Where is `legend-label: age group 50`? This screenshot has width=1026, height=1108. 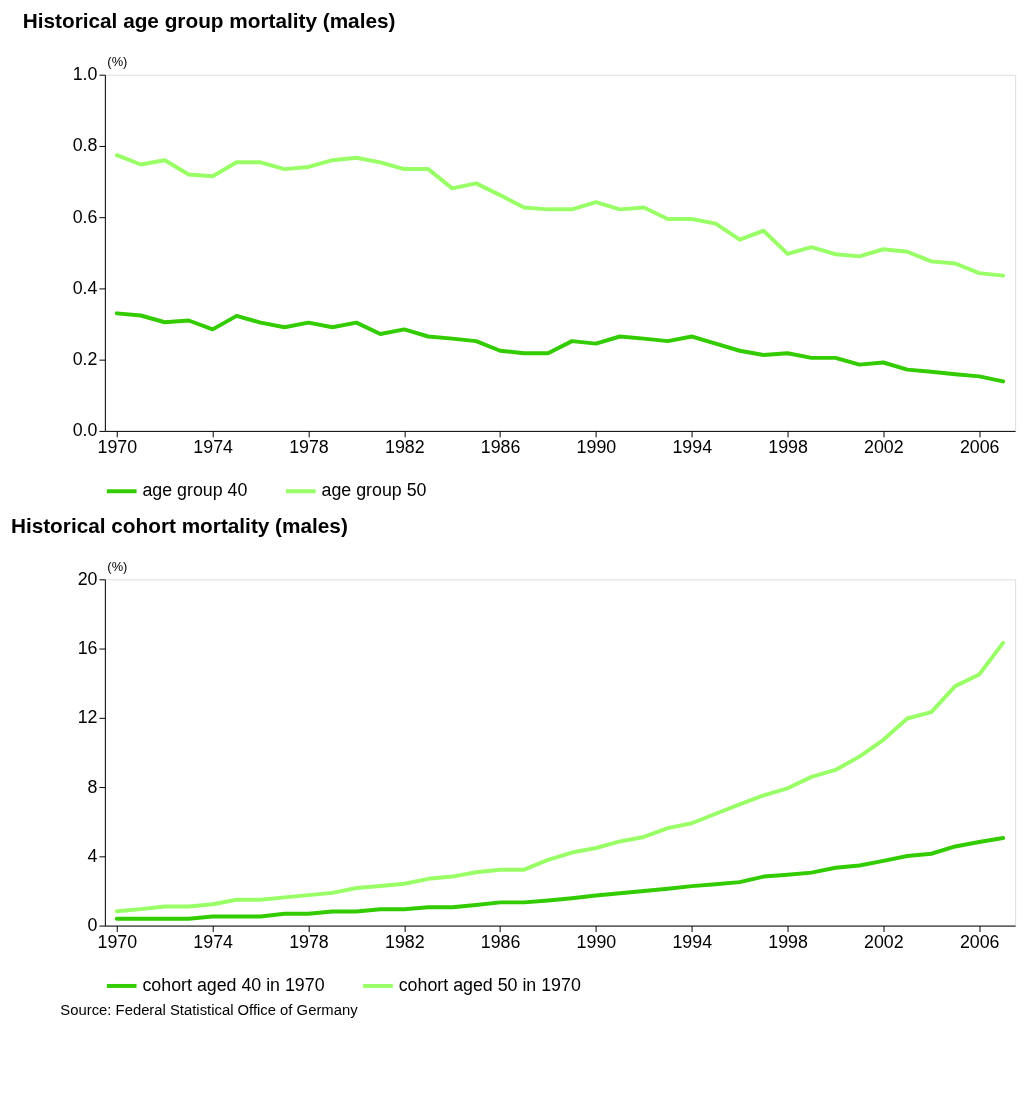 legend-label: age group 50 is located at coordinates (374, 490).